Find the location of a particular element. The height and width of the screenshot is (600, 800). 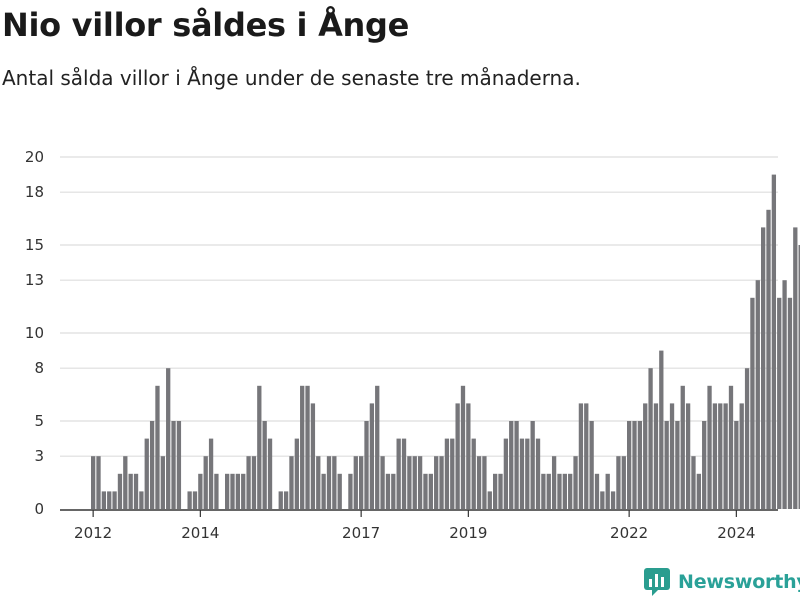

x-tick-label: 2022 is located at coordinates (629, 533).